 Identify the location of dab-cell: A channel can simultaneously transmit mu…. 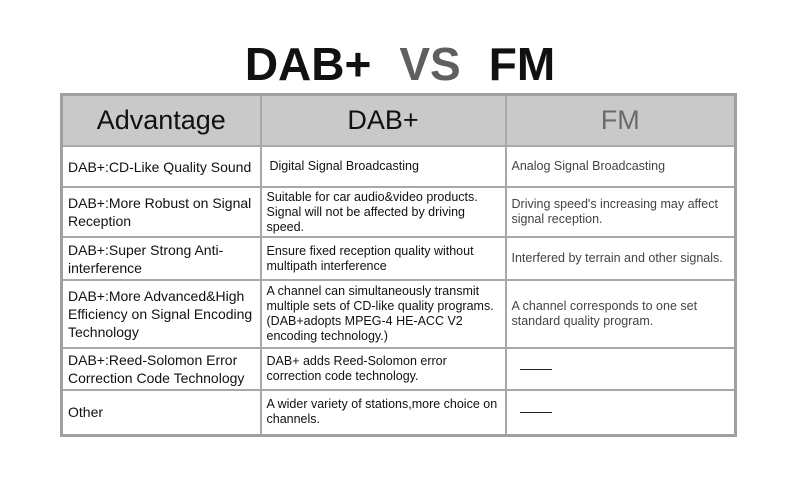
(383, 314).